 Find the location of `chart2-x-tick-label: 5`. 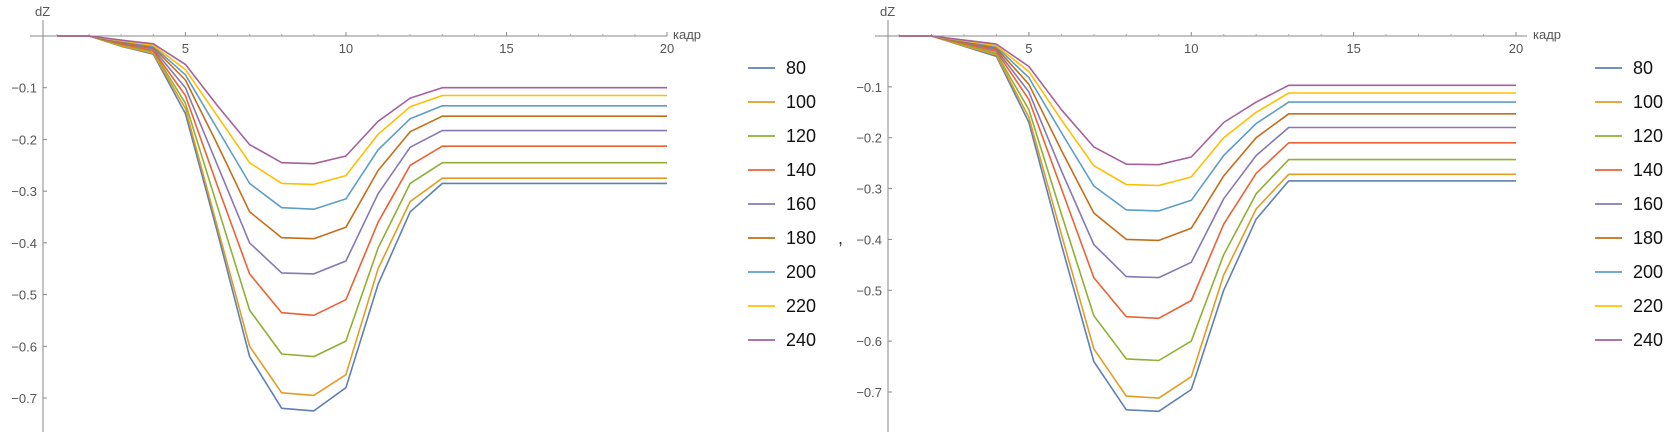

chart2-x-tick-label: 5 is located at coordinates (1028, 48).